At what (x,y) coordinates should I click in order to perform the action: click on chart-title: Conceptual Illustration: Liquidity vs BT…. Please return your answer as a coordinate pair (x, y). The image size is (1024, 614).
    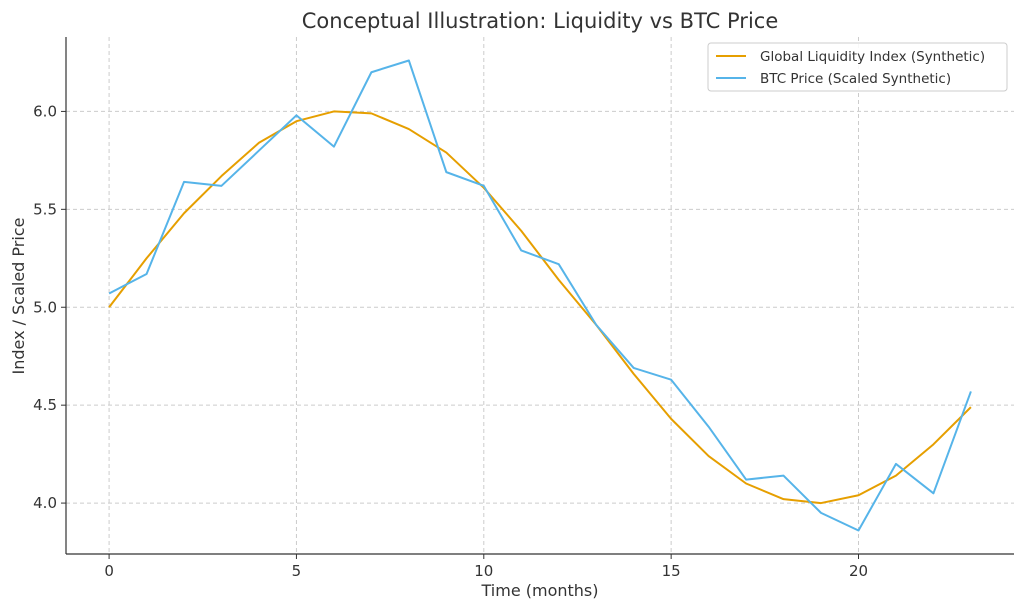
    Looking at the image, I should click on (540, 21).